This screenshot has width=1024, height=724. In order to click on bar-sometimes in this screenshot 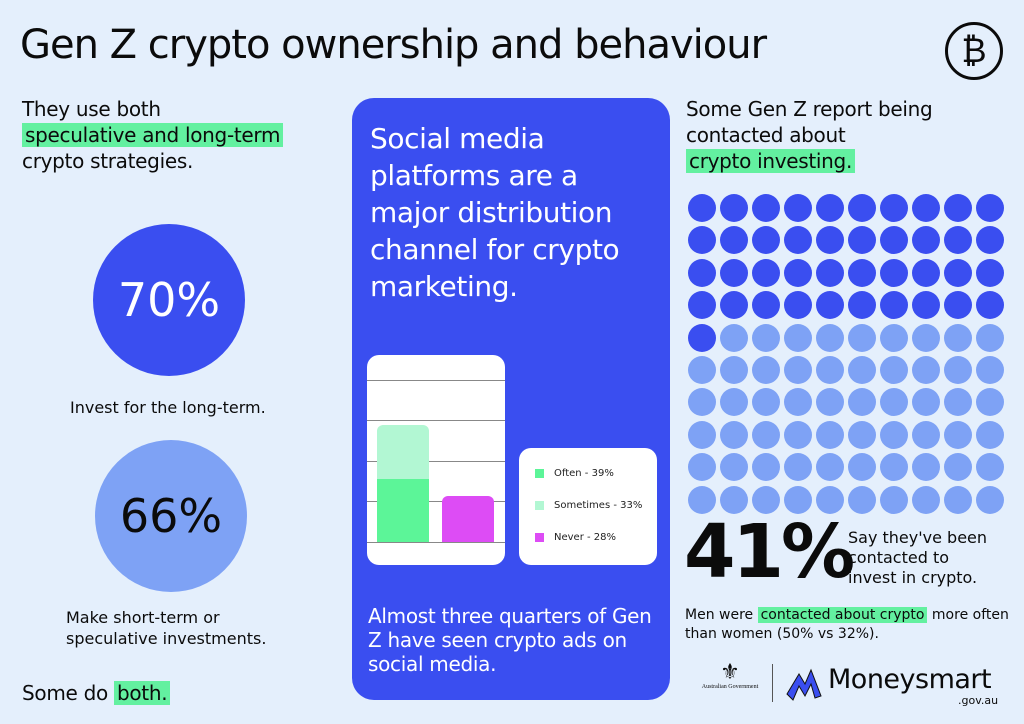, I will do `click(403, 451)`.